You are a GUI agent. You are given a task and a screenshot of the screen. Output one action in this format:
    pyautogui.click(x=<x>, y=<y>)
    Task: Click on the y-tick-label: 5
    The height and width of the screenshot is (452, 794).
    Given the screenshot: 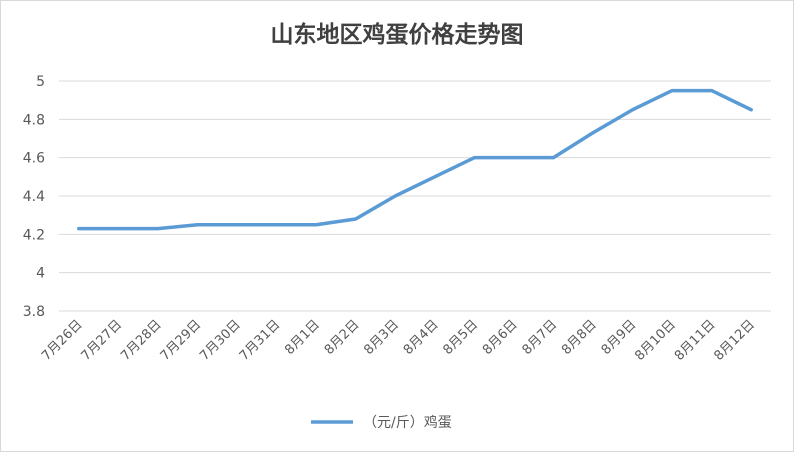 What is the action you would take?
    pyautogui.click(x=40, y=82)
    